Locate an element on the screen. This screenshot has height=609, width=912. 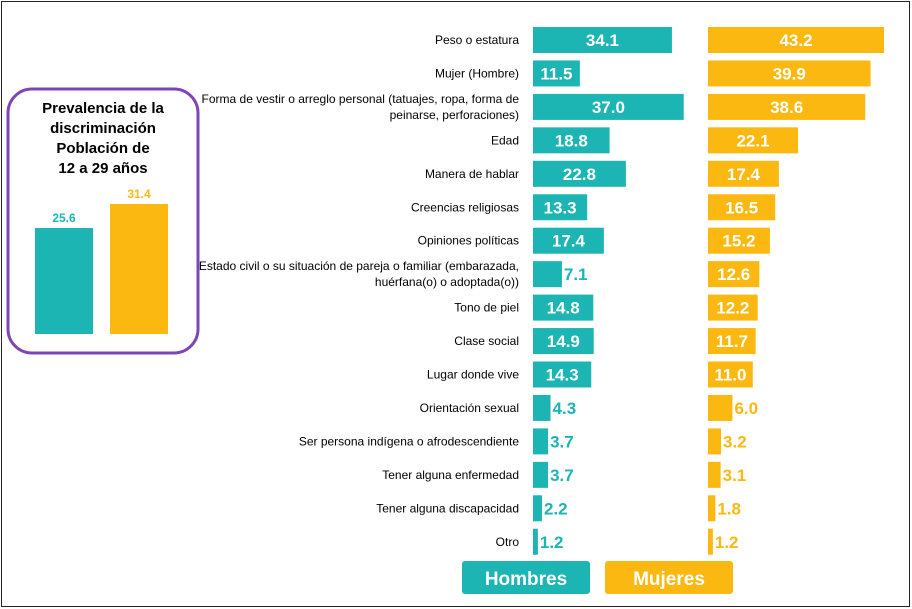
data-label-hombres: 2.2 is located at coordinates (556, 508).